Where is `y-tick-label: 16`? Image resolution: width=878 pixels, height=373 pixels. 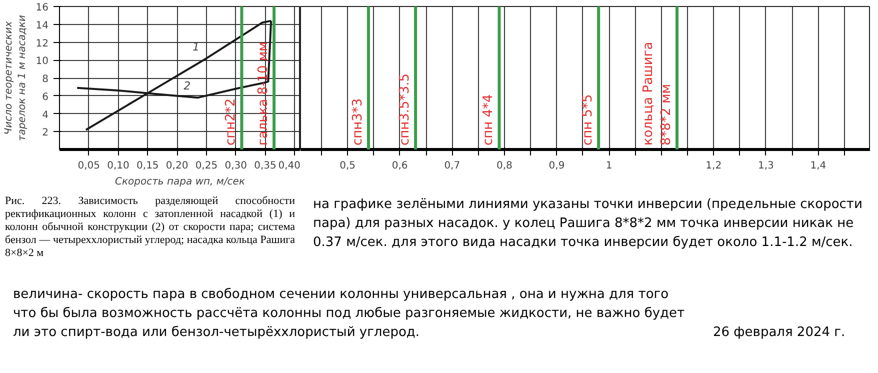 y-tick-label: 16 is located at coordinates (42, 8).